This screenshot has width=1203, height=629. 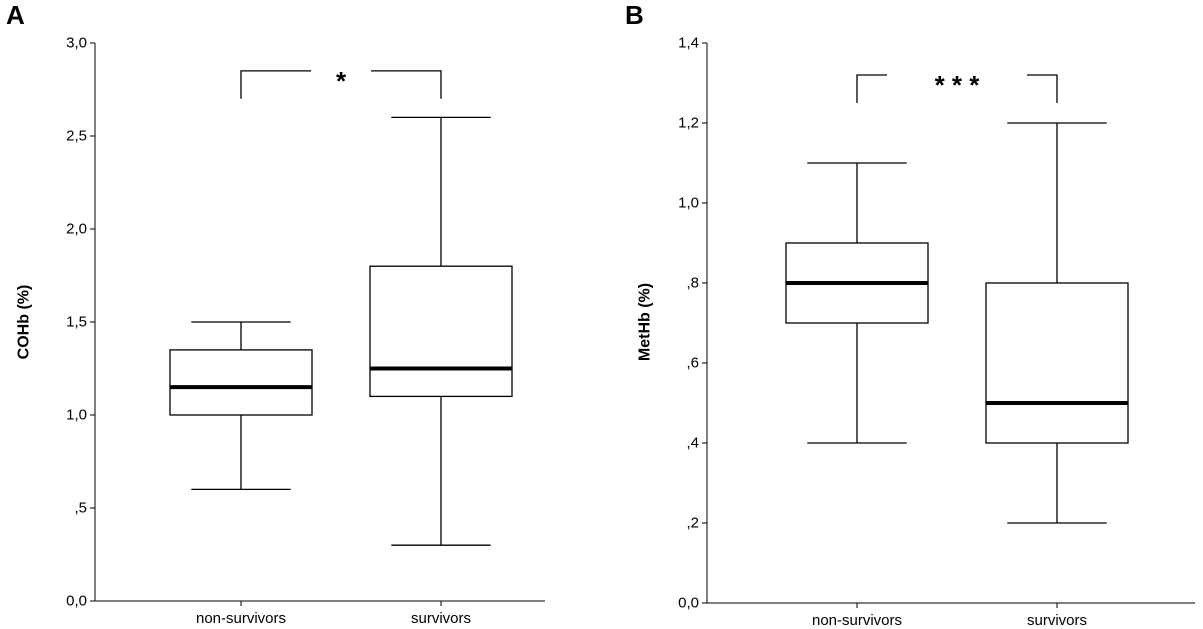 I want to click on y-tick-label: 1,2, so click(x=688, y=123).